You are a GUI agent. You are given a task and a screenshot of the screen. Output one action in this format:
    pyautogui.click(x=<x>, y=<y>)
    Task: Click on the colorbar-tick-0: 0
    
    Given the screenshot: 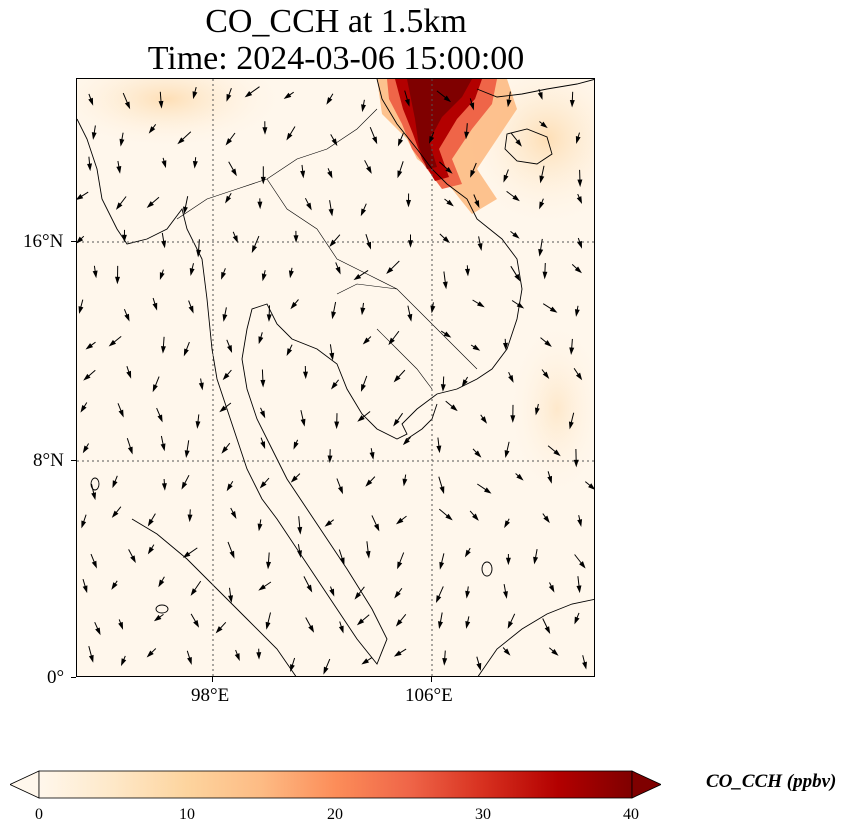 What is the action you would take?
    pyautogui.click(x=39, y=814)
    